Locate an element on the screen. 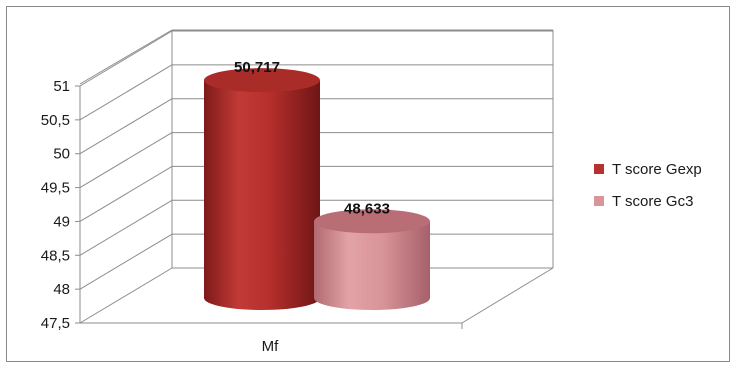  side-wall-top is located at coordinates (126, 57).